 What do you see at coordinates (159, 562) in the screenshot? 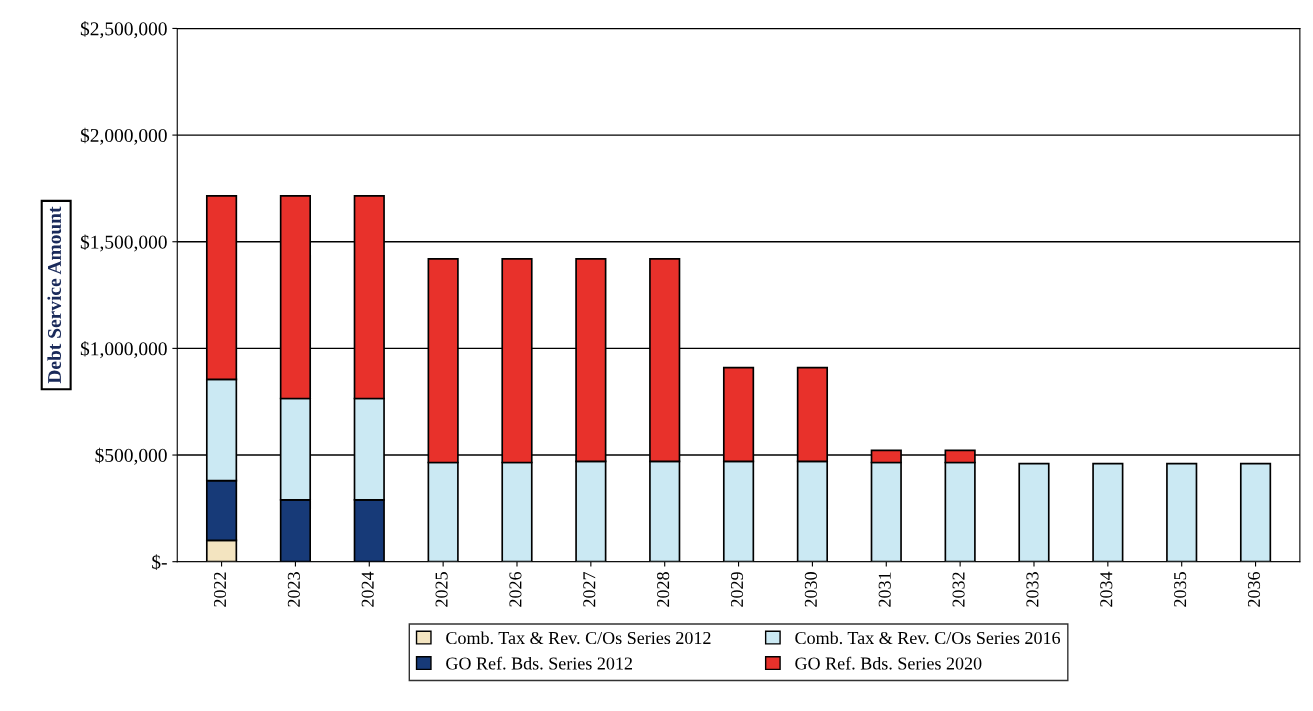
I see `y-tick-label: $-` at bounding box center [159, 562].